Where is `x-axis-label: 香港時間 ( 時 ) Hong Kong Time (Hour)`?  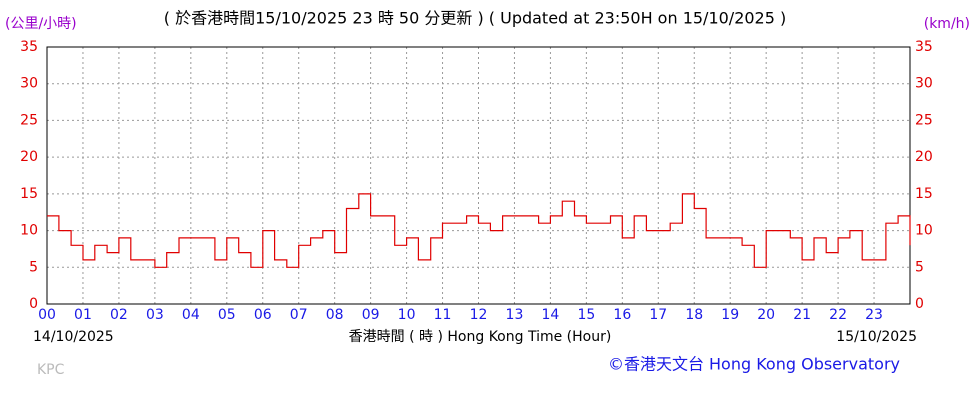
x-axis-label: 香港時間 ( 時 ) Hong Kong Time (Hour) is located at coordinates (480, 337).